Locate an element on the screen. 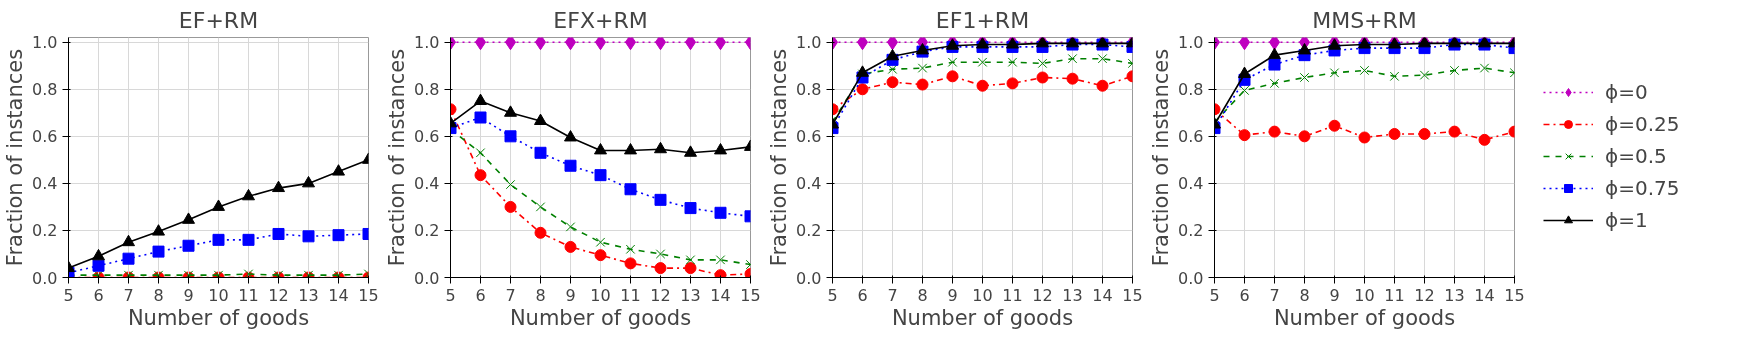  legend-label: ϕ=0 is located at coordinates (1626, 92).